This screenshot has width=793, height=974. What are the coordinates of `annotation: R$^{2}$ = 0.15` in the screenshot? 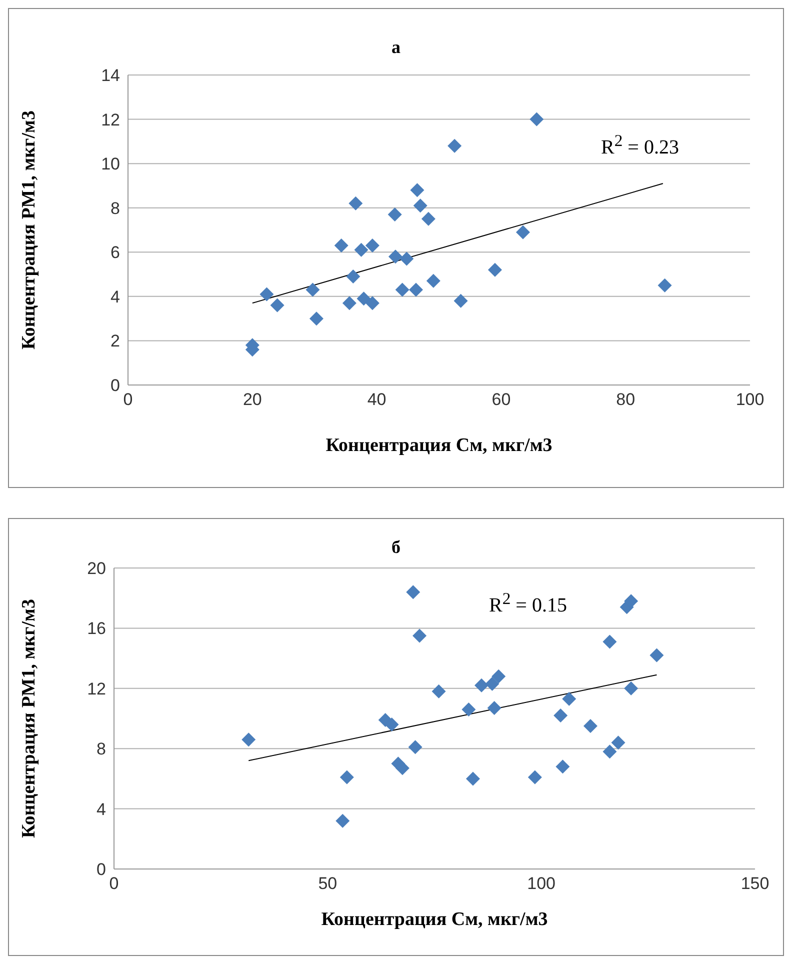 It's located at (528, 603).